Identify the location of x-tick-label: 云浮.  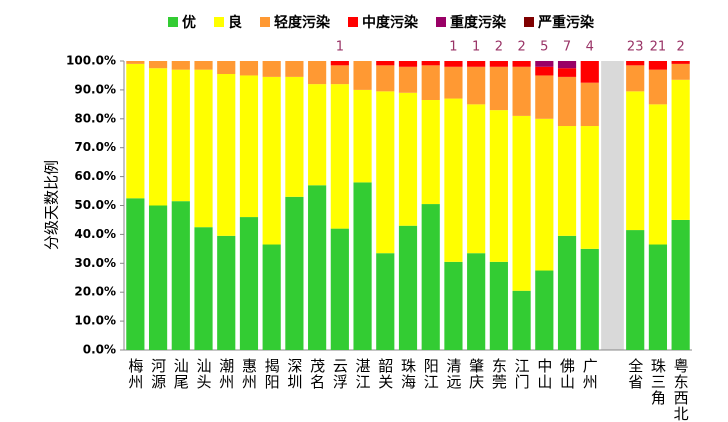
(340, 374).